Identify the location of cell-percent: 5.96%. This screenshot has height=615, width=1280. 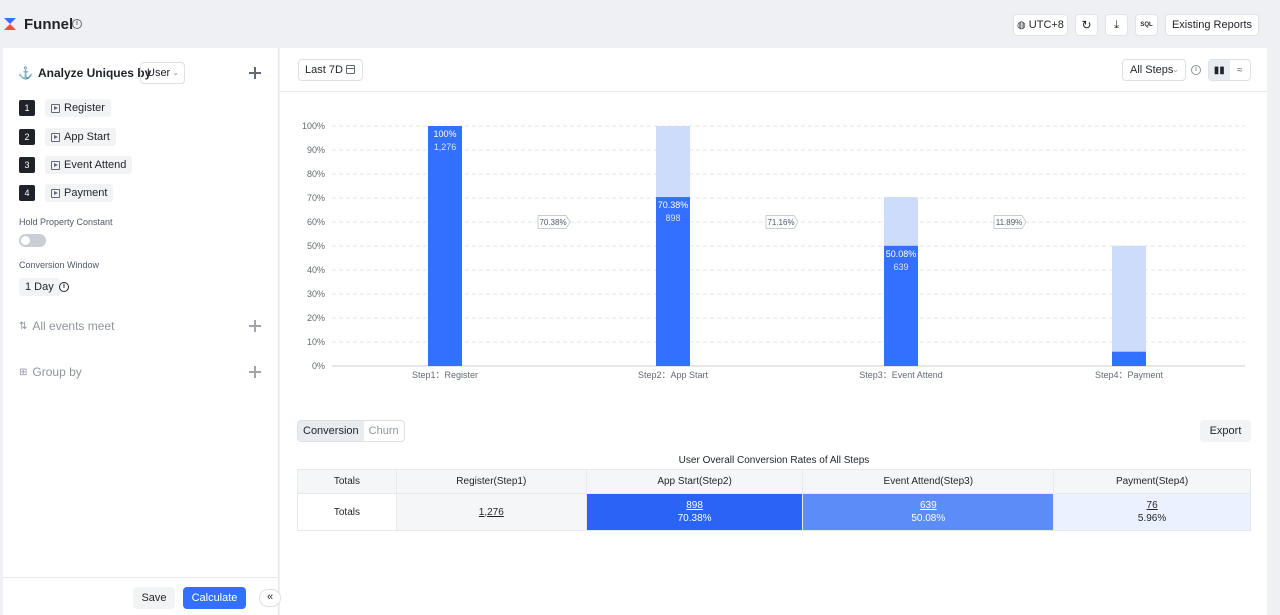
(1152, 518).